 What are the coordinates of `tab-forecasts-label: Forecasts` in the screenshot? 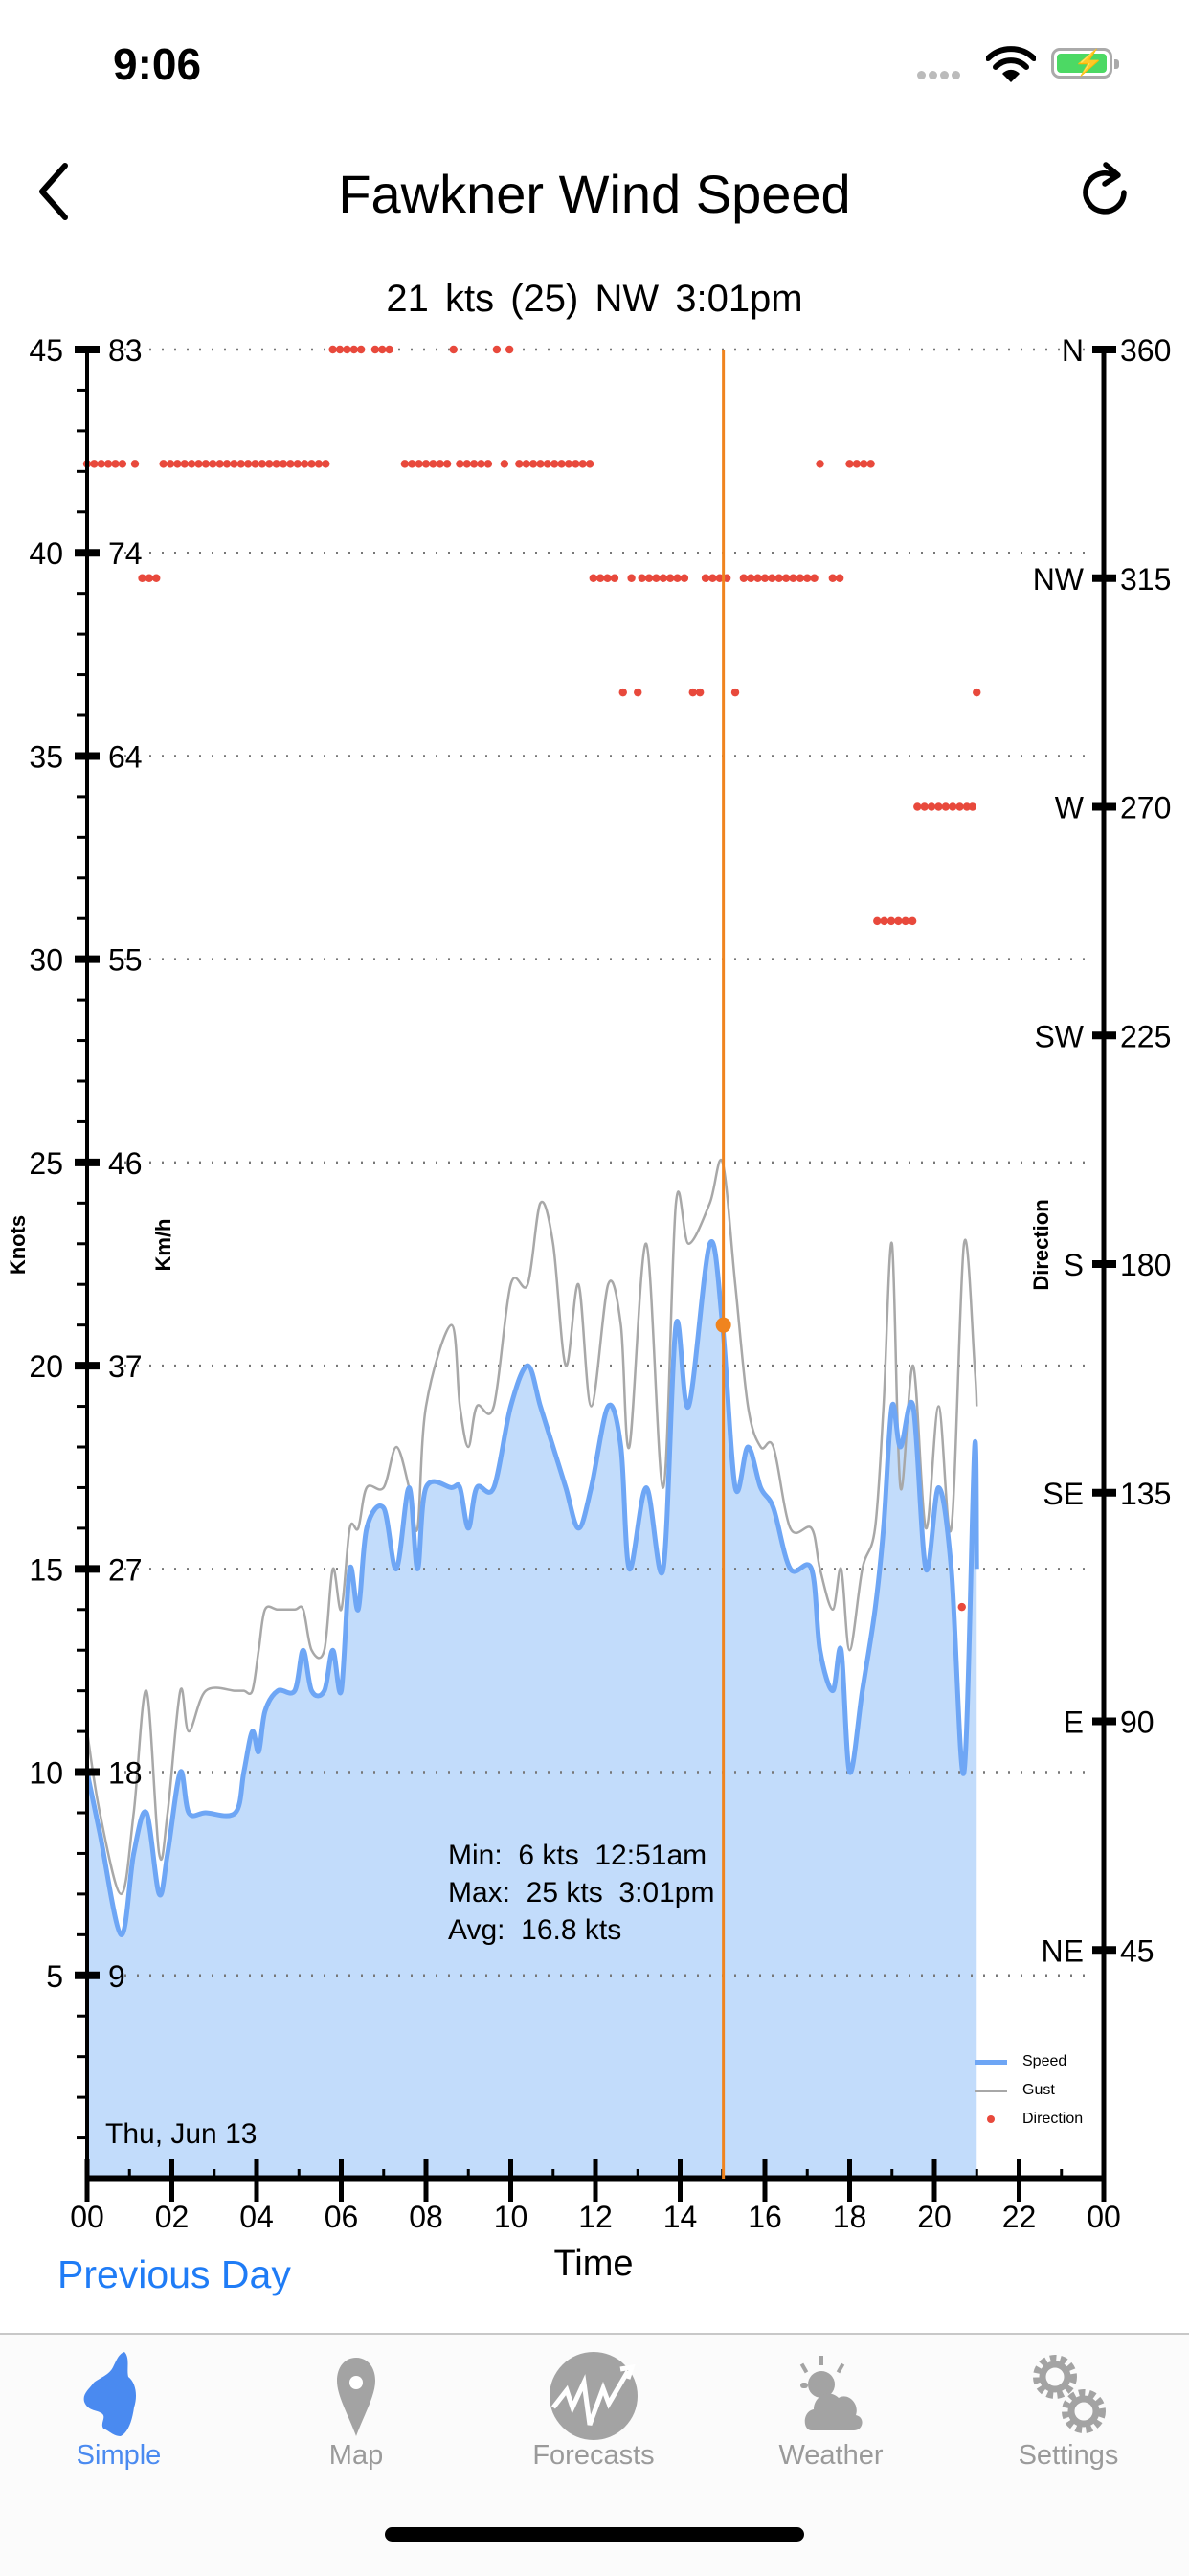 It's located at (593, 2455).